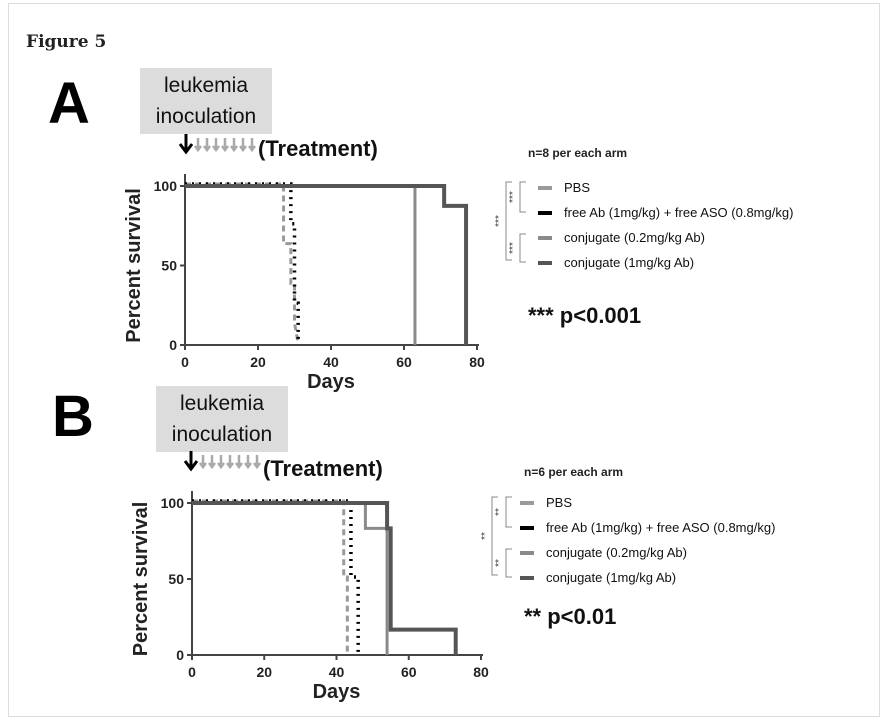 The height and width of the screenshot is (720, 886). I want to click on panel-letter-a: A, so click(69, 103).